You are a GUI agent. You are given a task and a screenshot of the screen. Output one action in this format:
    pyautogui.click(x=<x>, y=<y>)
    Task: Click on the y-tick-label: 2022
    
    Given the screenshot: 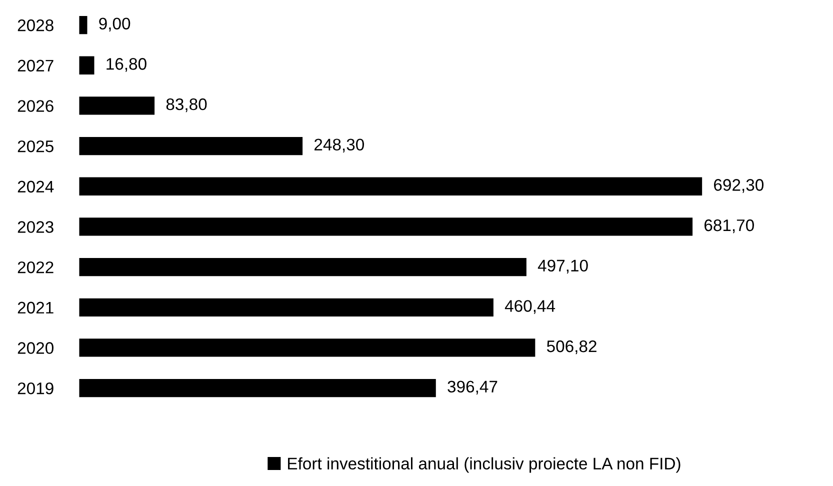 What is the action you would take?
    pyautogui.click(x=36, y=267)
    